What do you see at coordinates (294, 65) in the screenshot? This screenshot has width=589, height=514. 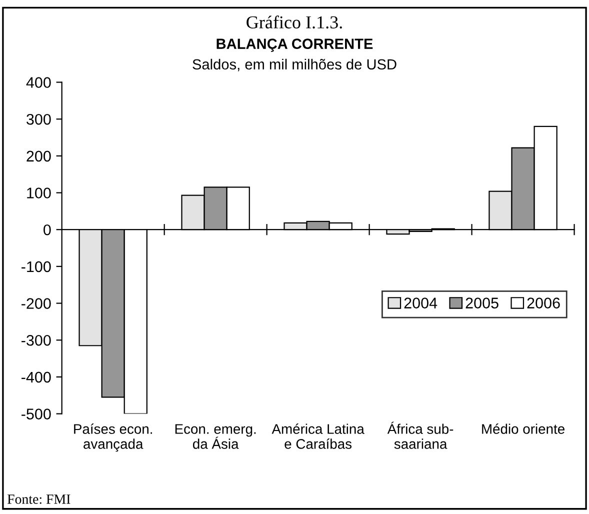 I see `y-axis-title: Saldos, em mil milhões de USD` at bounding box center [294, 65].